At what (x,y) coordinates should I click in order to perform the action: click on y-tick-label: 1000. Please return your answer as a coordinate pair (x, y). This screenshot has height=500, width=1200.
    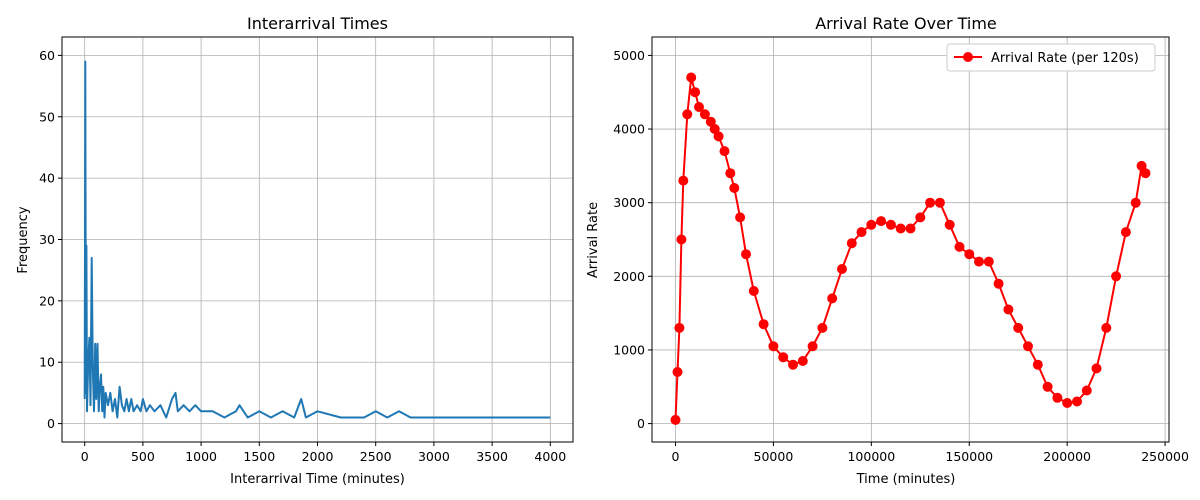
    Looking at the image, I should click on (629, 349).